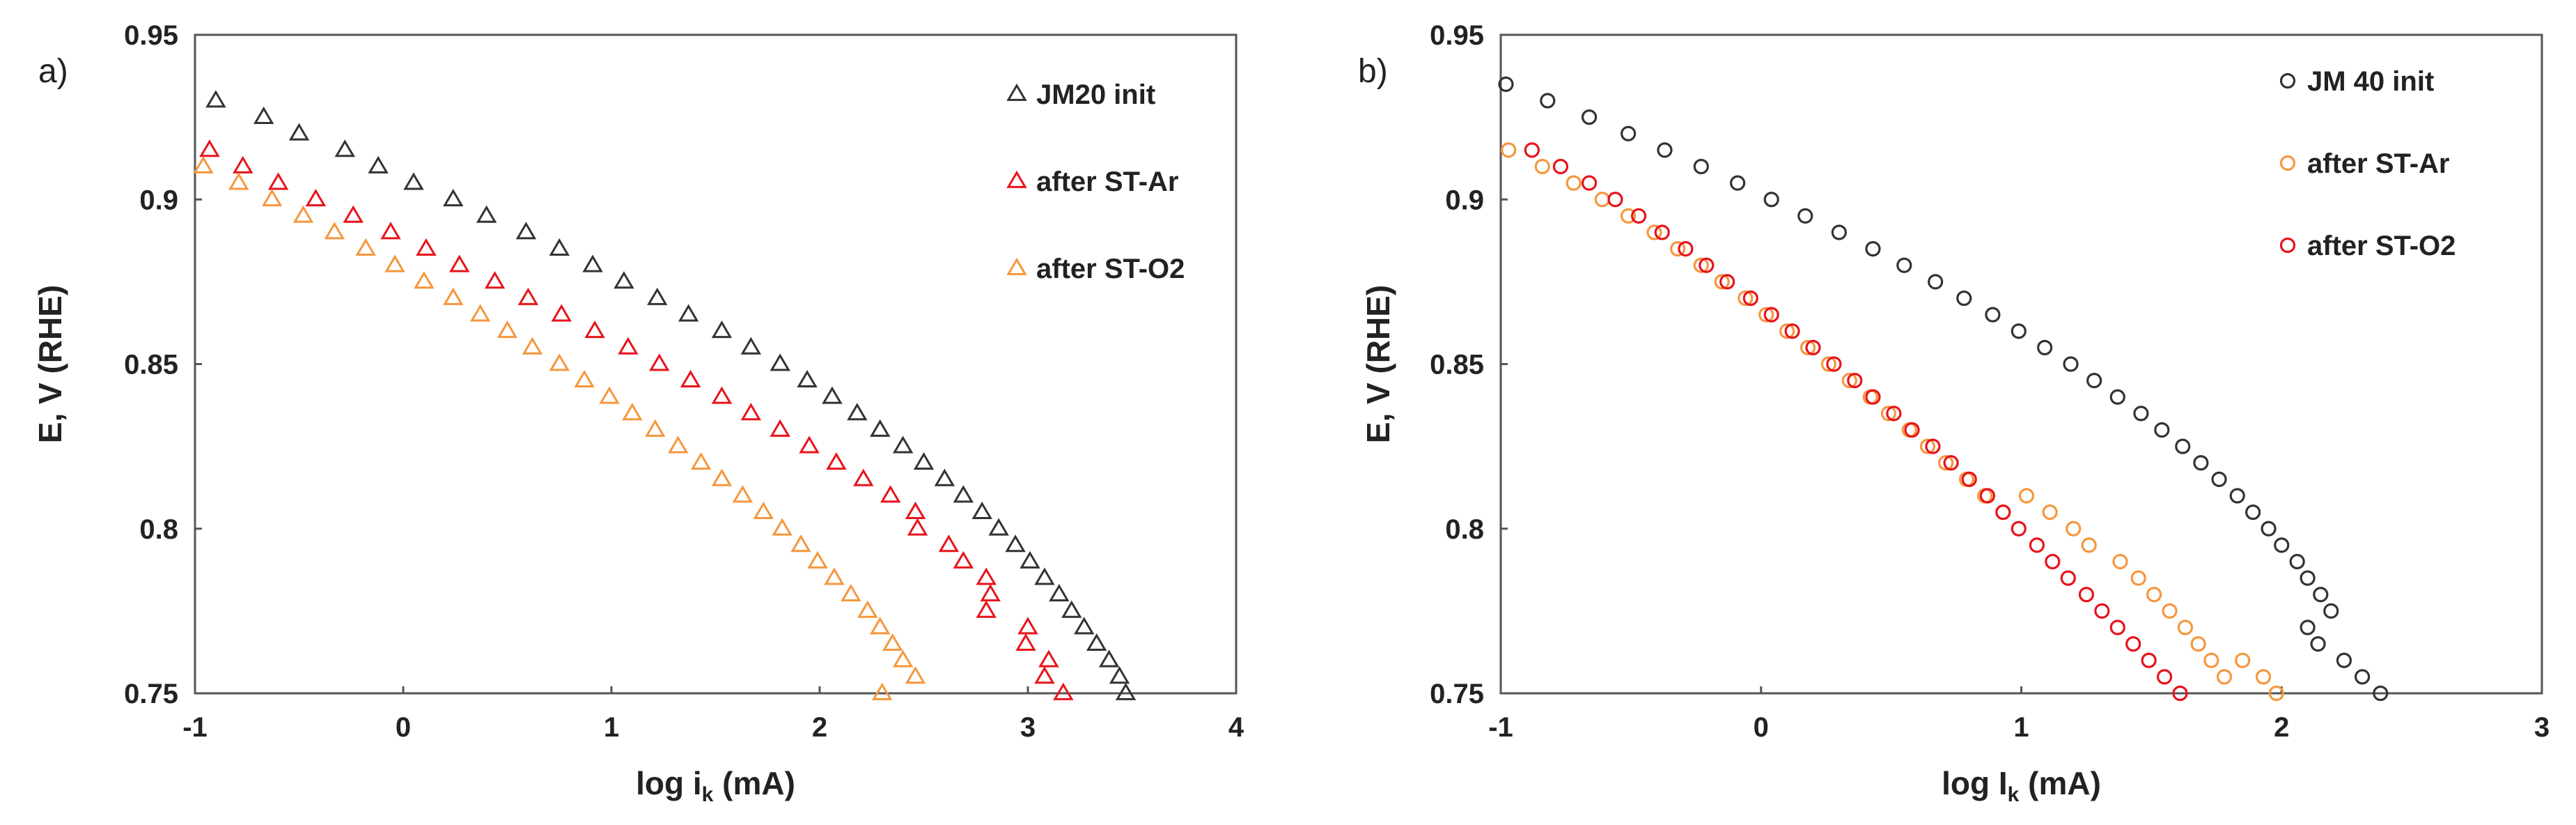 The image size is (2576, 825). Describe the element at coordinates (1095, 269) in the screenshot. I see `legend-entry: after ST-O2` at that location.